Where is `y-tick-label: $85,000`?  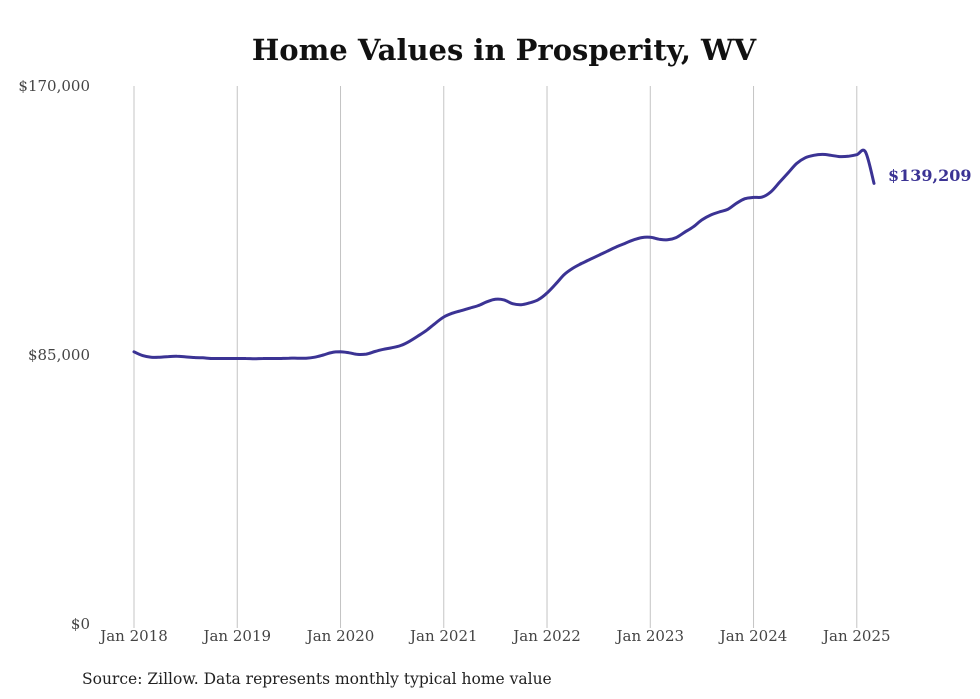
y-tick-label: $85,000 is located at coordinates (59, 355).